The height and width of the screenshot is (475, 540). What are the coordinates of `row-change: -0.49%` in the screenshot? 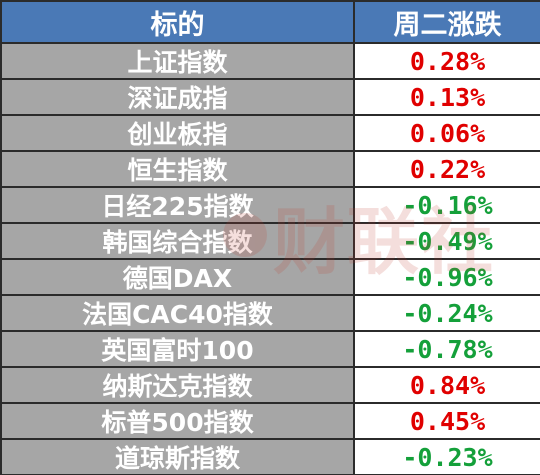 It's located at (447, 241).